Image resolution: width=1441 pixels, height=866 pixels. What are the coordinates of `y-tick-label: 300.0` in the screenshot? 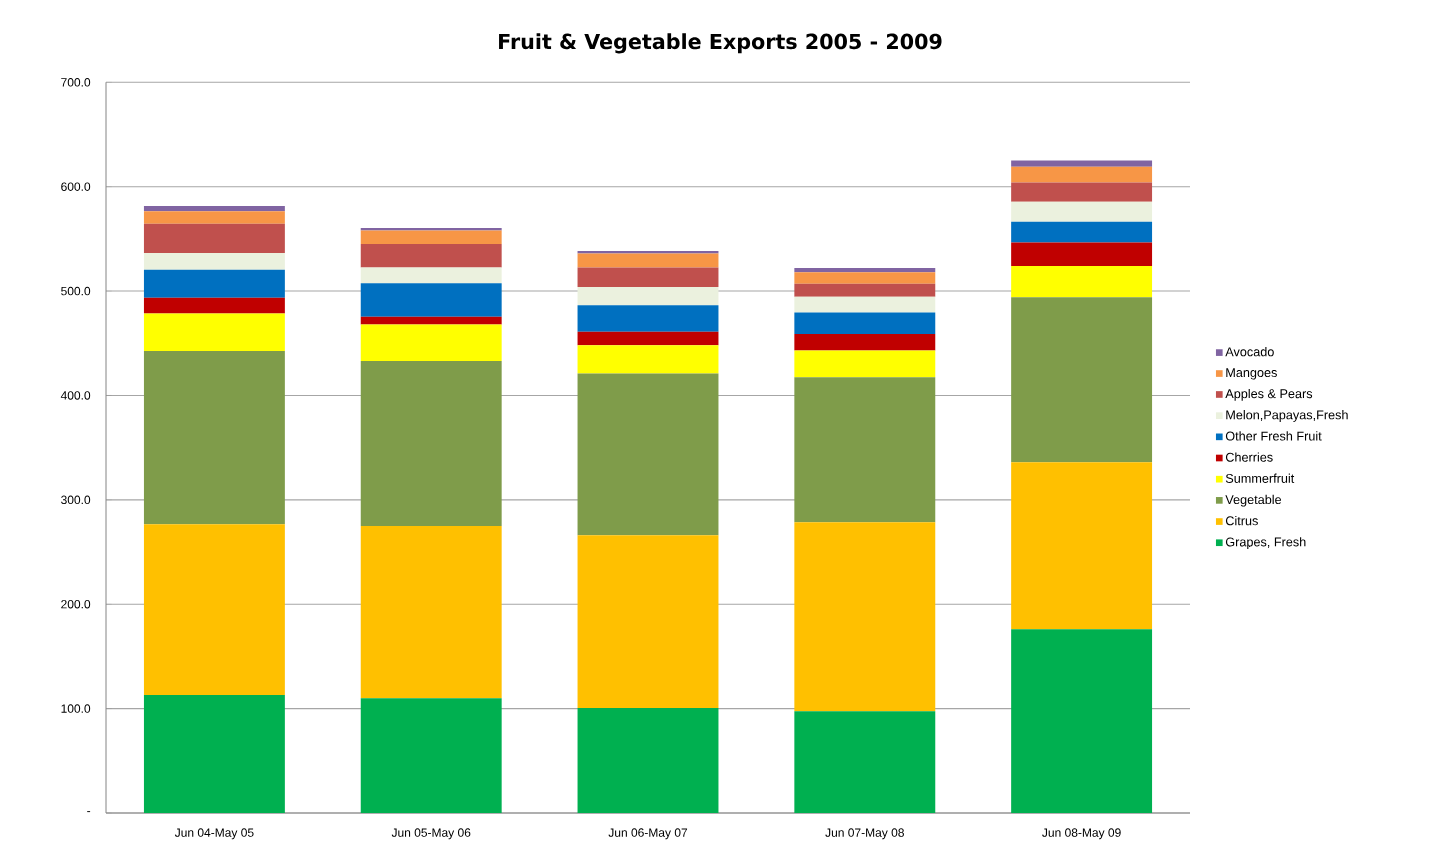 It's located at (76, 500).